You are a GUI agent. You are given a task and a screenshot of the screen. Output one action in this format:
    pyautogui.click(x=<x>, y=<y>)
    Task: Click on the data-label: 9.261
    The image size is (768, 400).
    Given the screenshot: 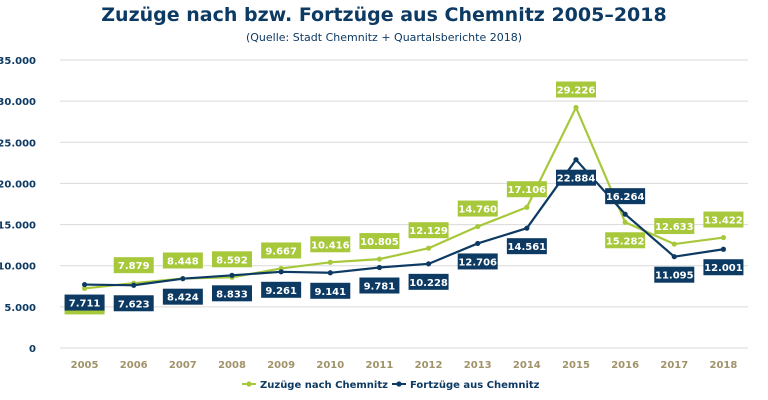 What is the action you would take?
    pyautogui.click(x=281, y=291)
    